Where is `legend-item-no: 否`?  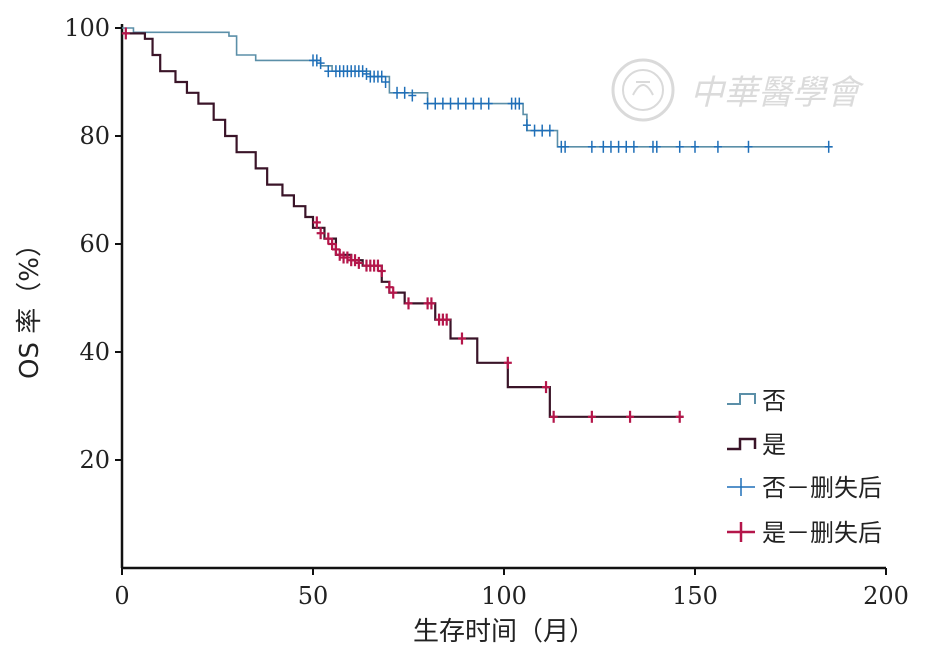 legend-item-no: 否 is located at coordinates (756, 401).